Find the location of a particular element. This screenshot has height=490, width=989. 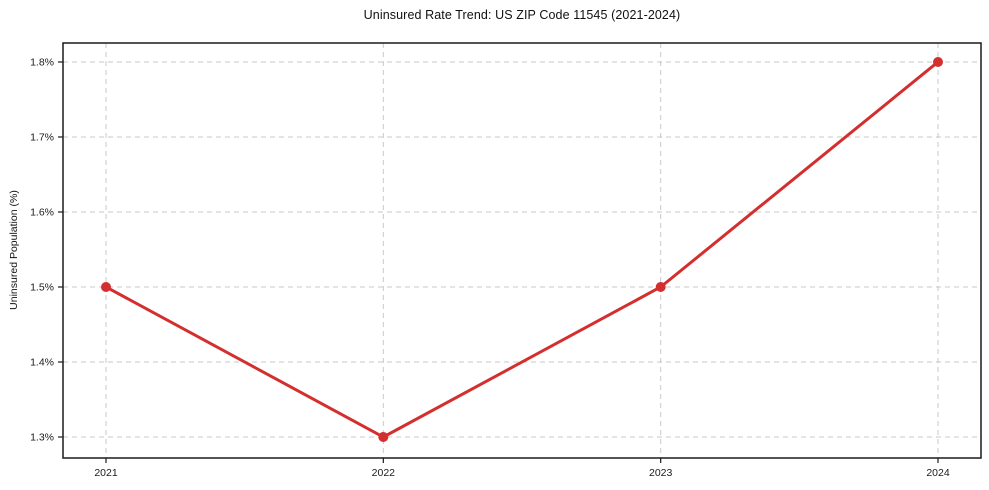

x-tick-label: 2022 is located at coordinates (384, 473).